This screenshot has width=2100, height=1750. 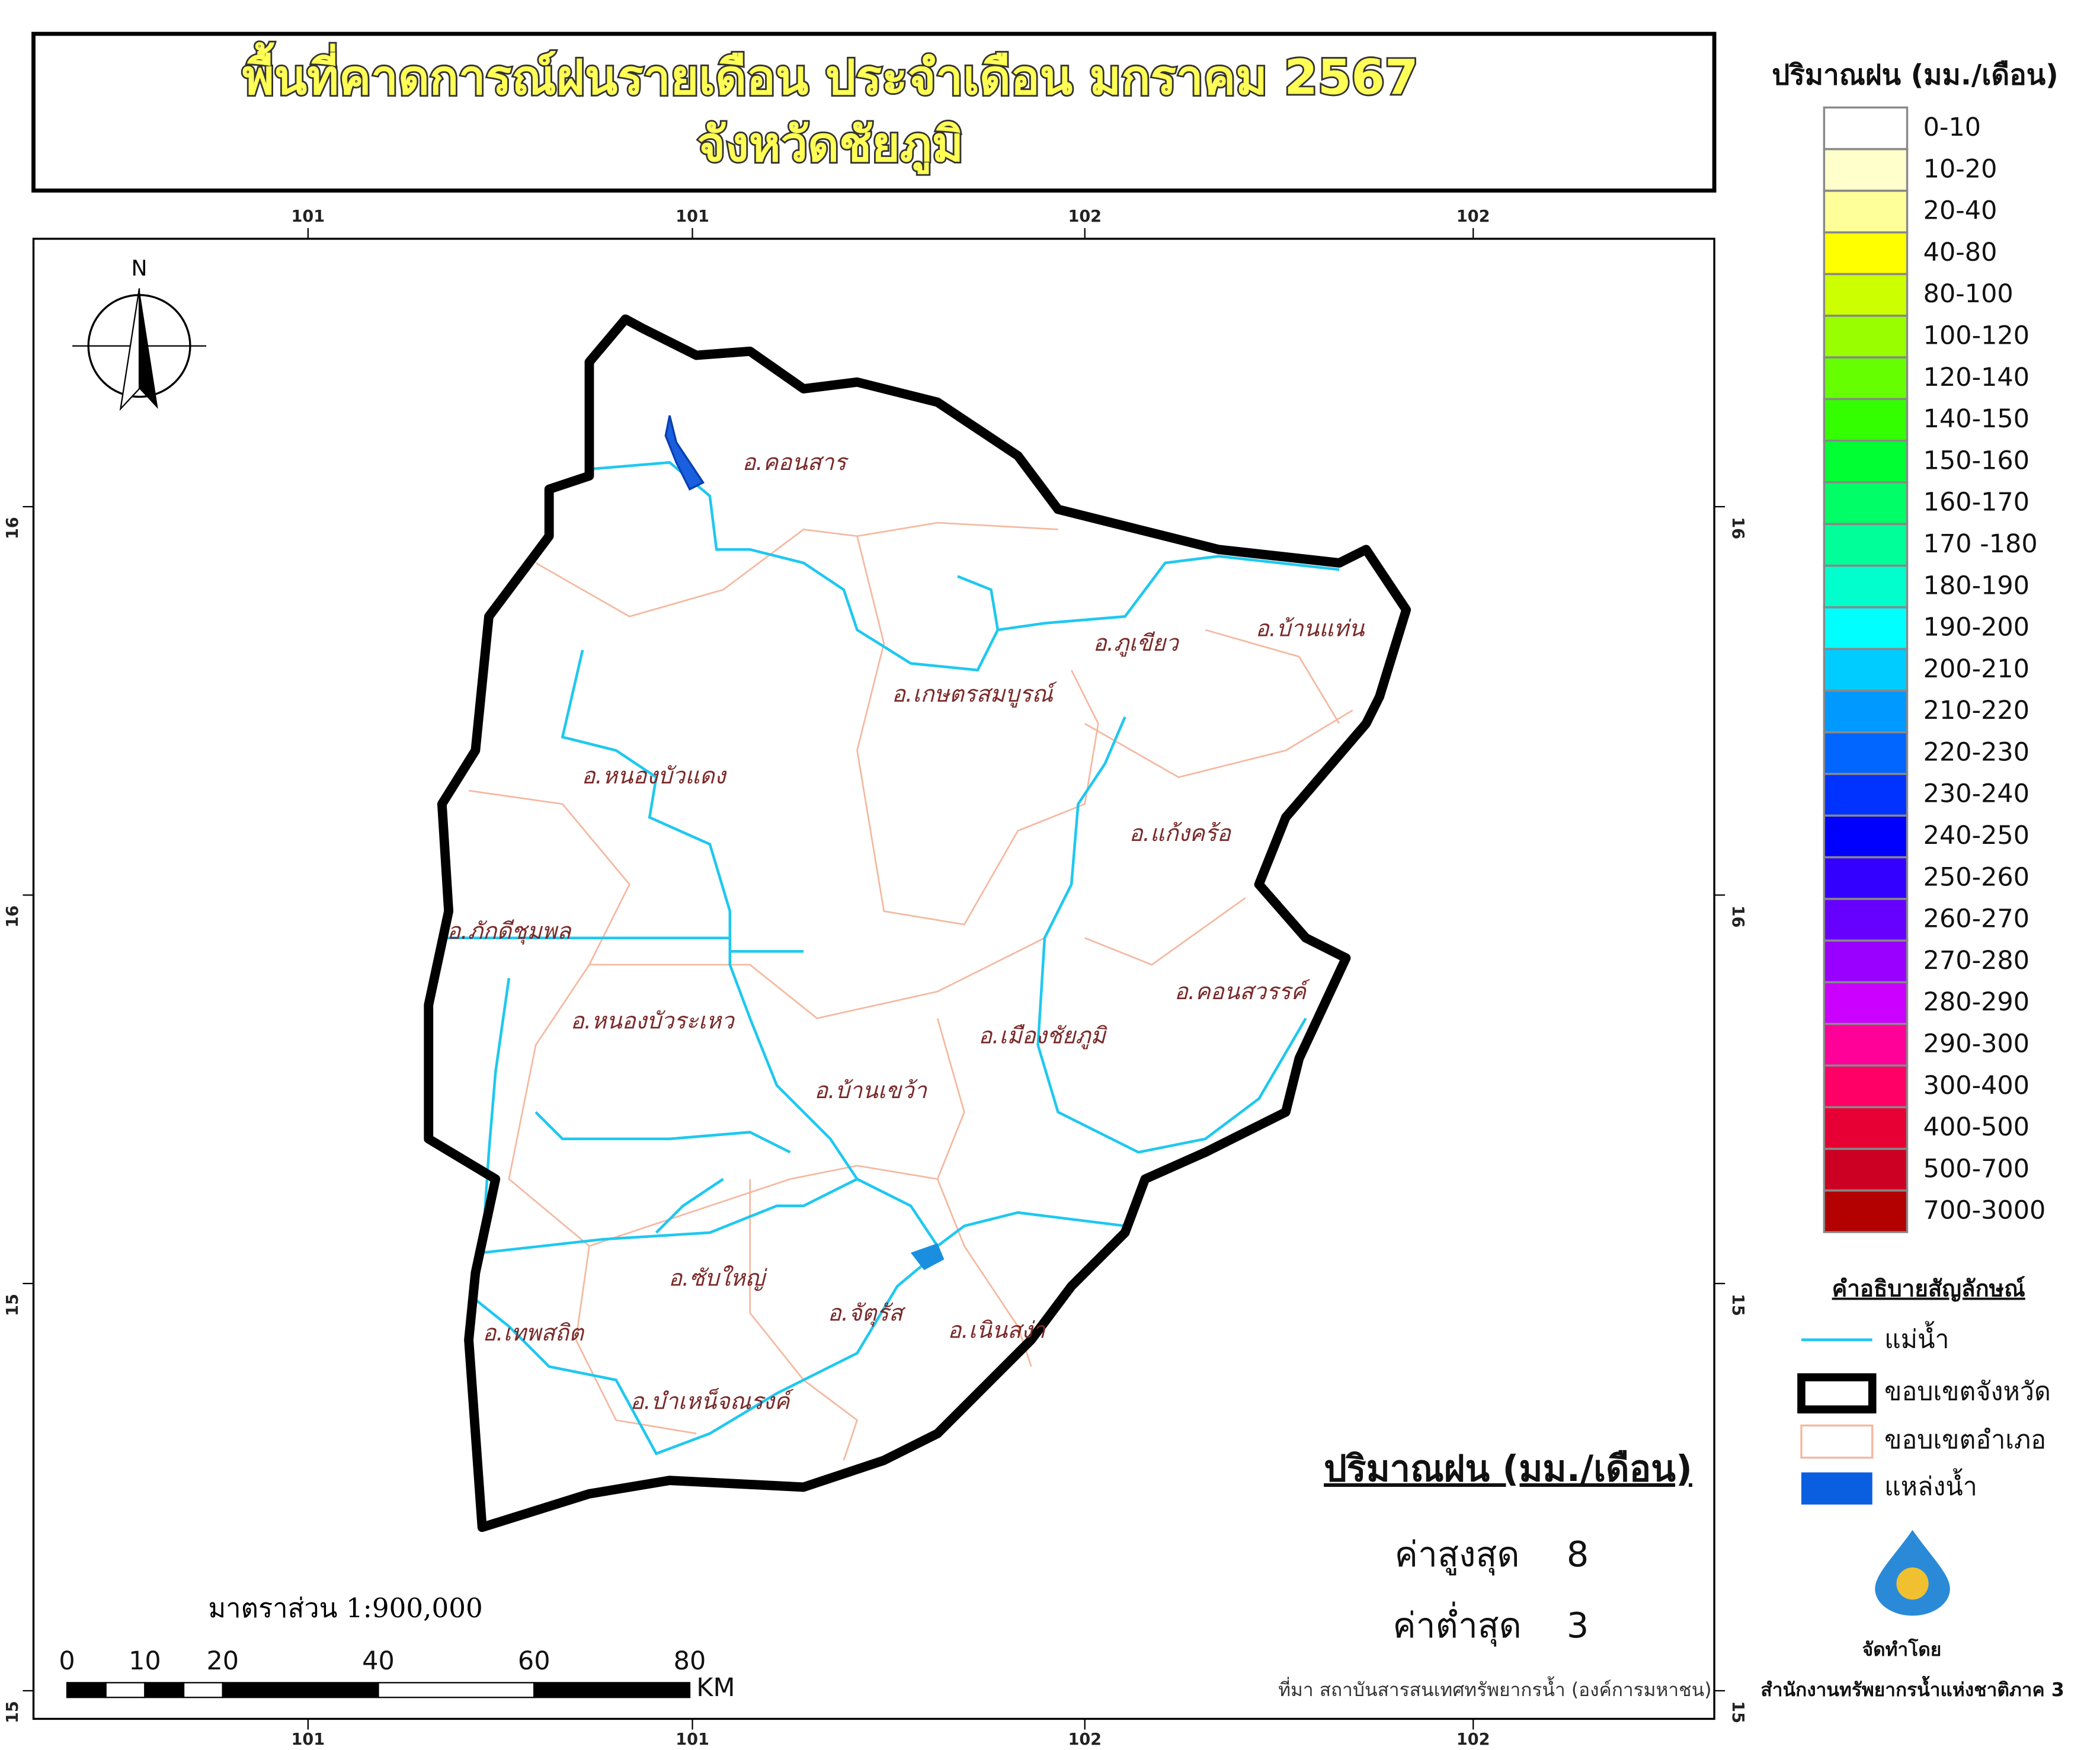 What do you see at coordinates (1976, 627) in the screenshot?
I see `legend-label: 190-200` at bounding box center [1976, 627].